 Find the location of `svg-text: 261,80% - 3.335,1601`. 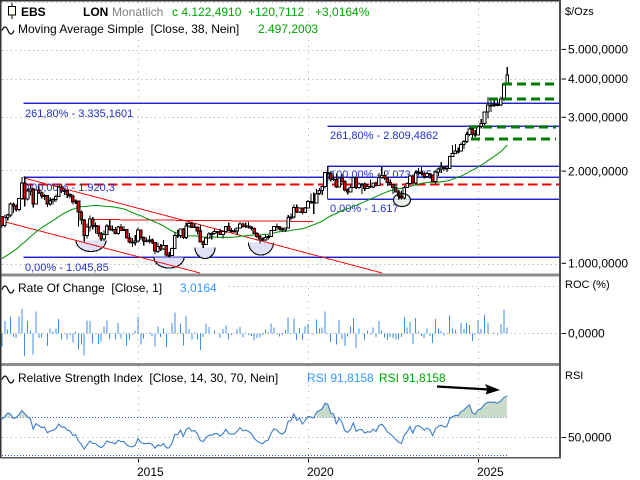

svg-text: 261,80% - 3.335,1601 is located at coordinates (79, 114).